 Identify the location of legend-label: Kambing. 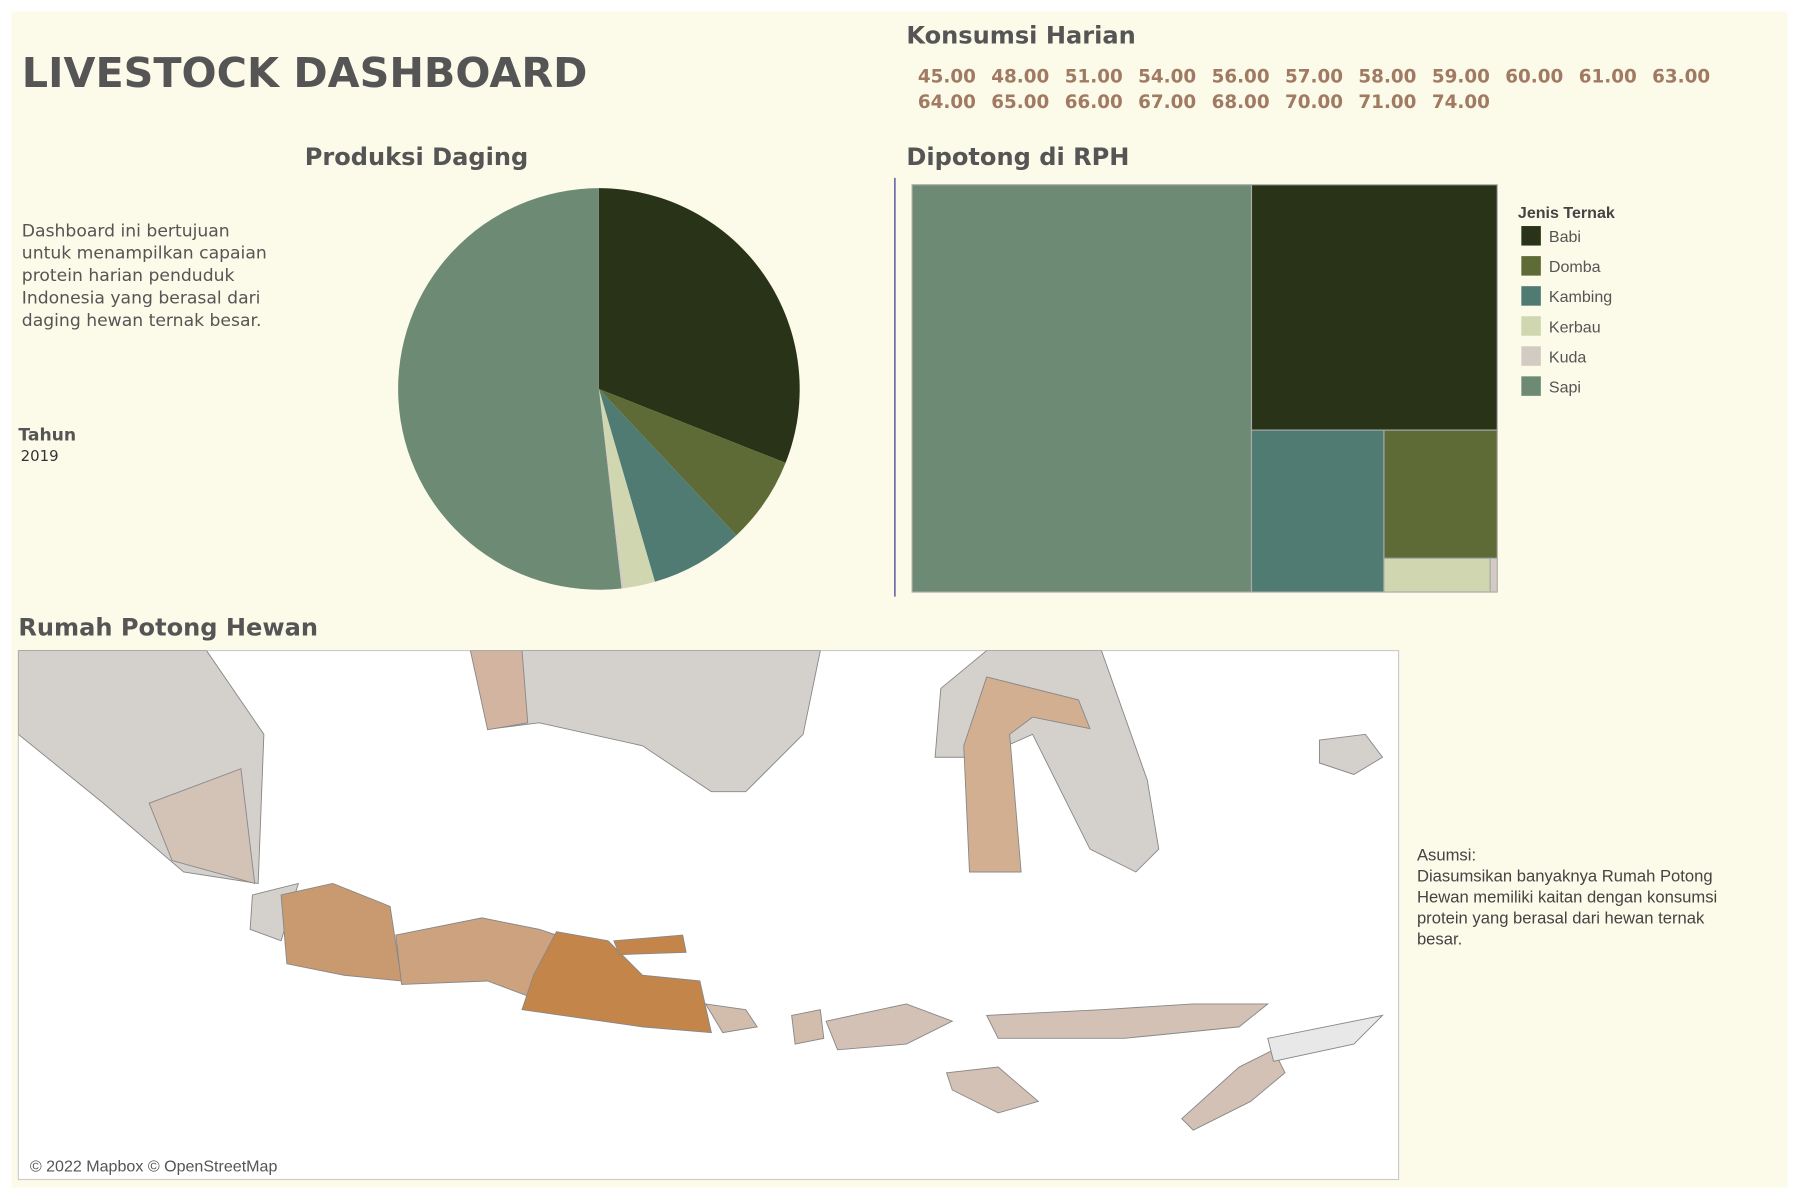
(1580, 297).